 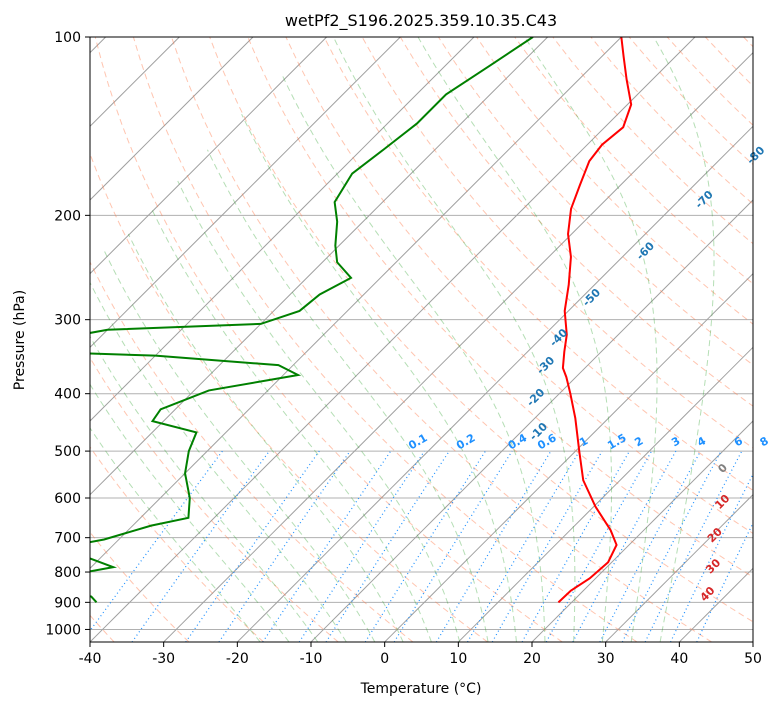 What do you see at coordinates (384, 659) in the screenshot?
I see `x-tick-label: 0` at bounding box center [384, 659].